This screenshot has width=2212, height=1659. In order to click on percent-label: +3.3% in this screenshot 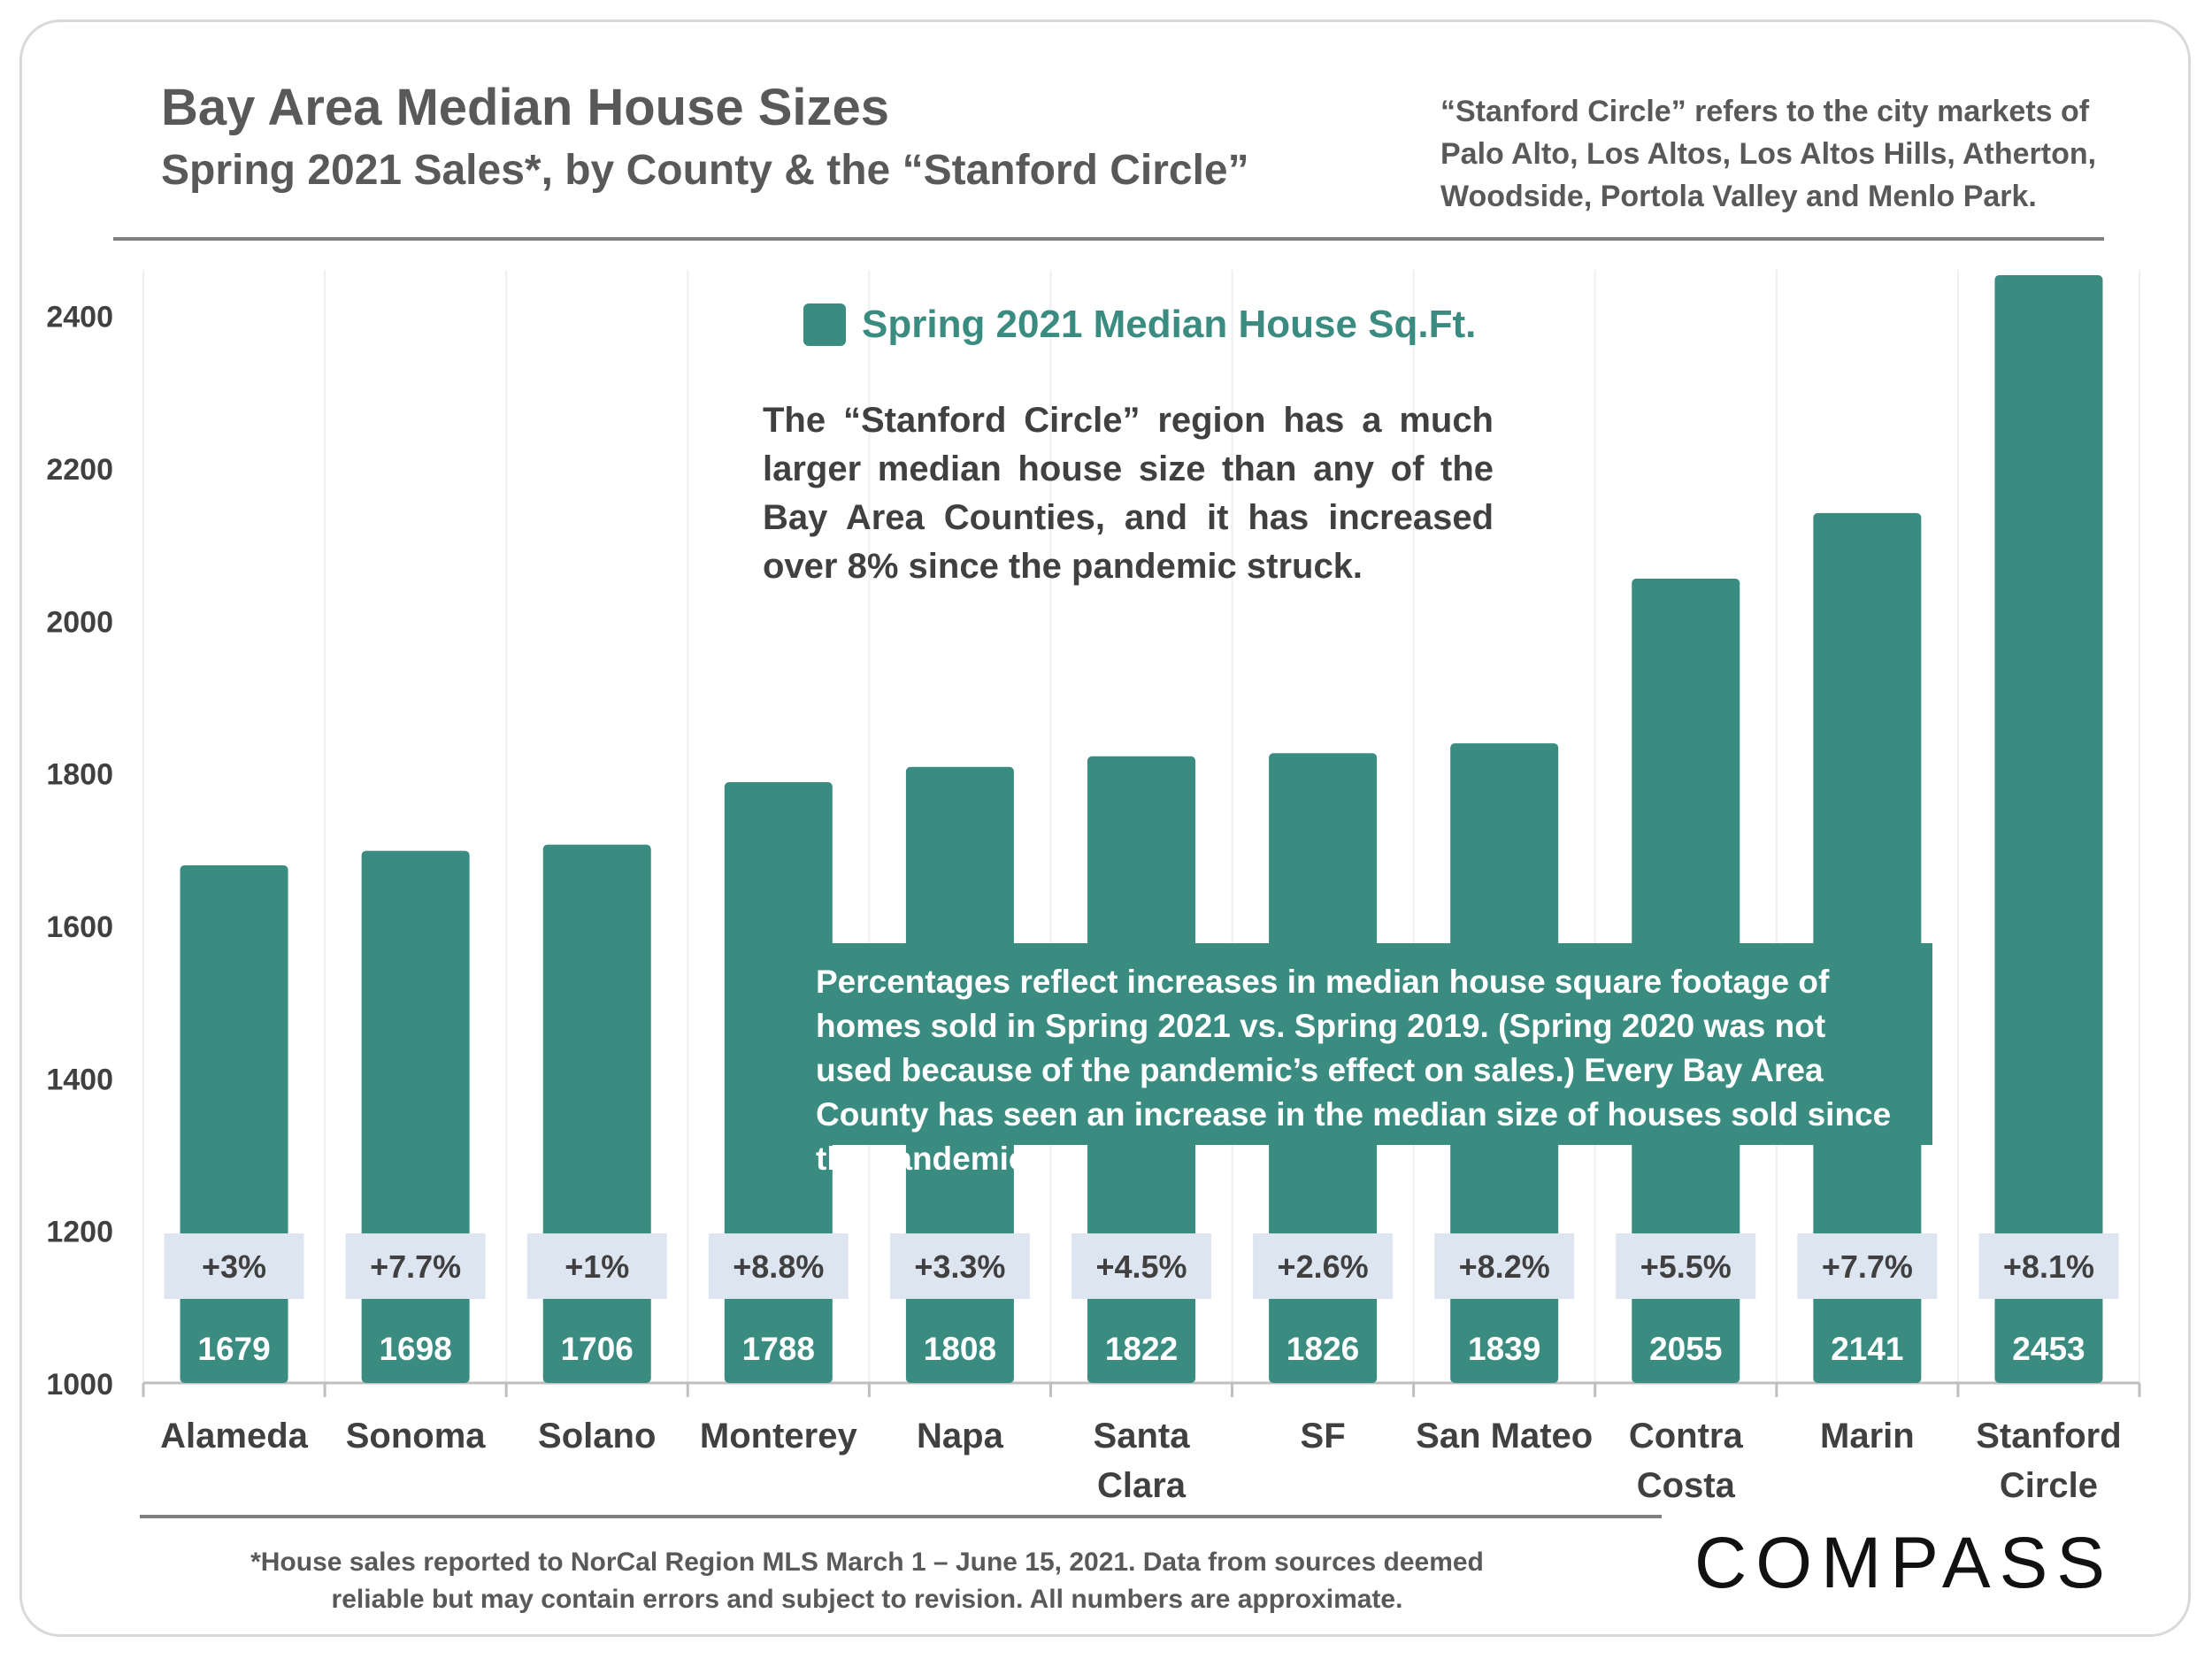, I will do `click(960, 1267)`.